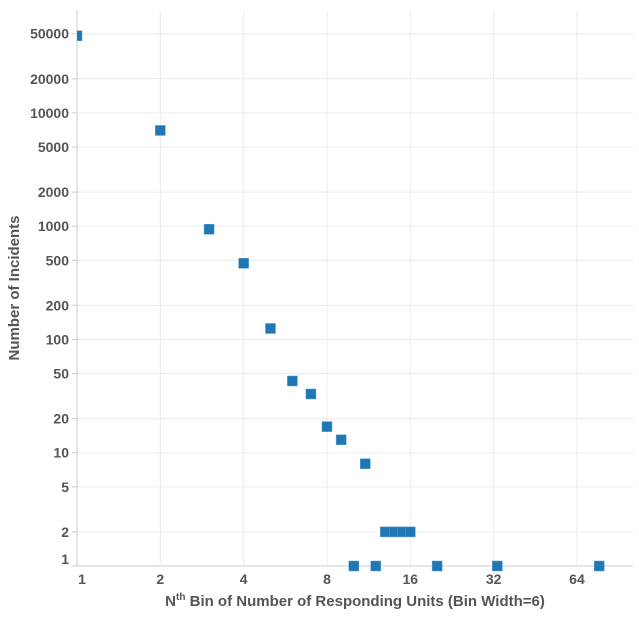 This screenshot has width=639, height=619. Describe the element at coordinates (49, 79) in the screenshot. I see `y-tick-label: 20000` at that location.